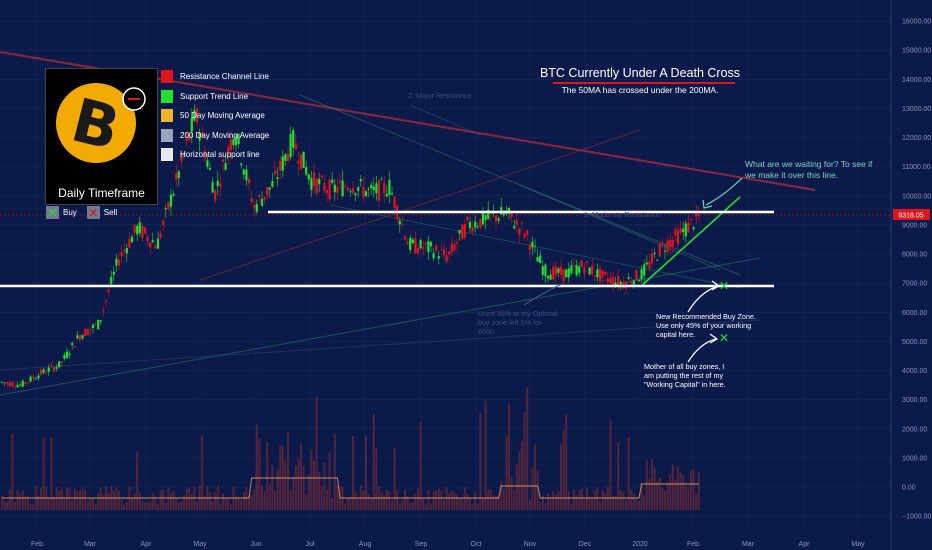  I want to click on y-tick-label: 4000.00, so click(914, 371).